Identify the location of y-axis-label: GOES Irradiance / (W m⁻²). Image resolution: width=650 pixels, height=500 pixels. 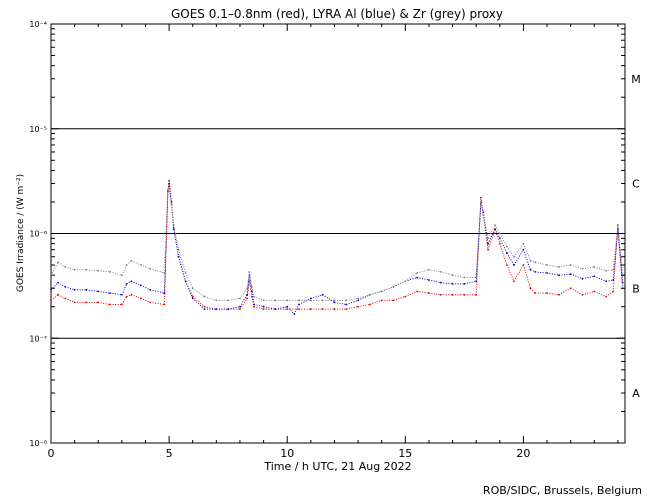
(21, 233).